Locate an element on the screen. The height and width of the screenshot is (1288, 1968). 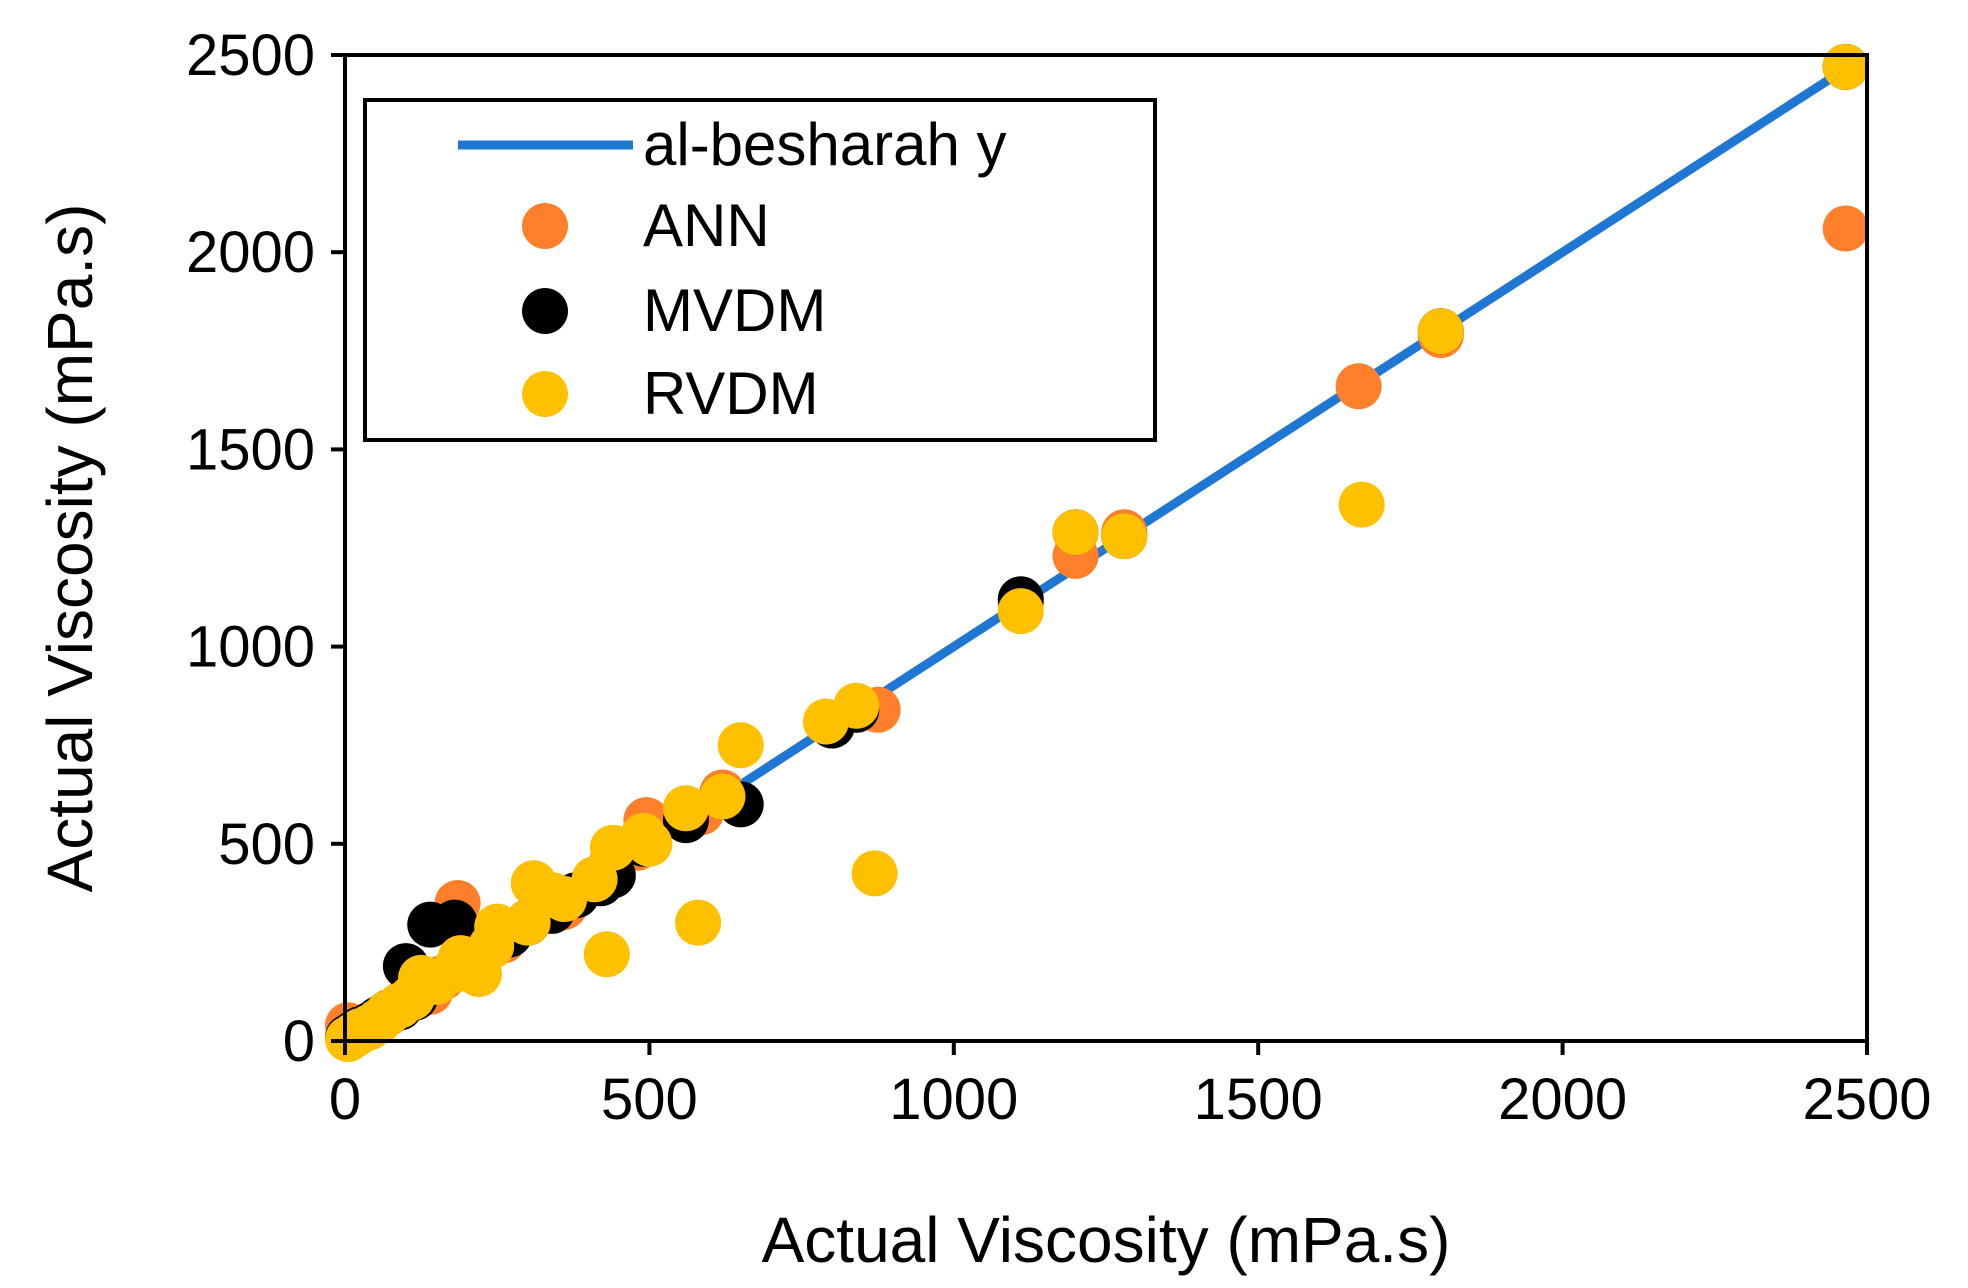
y-tick-label: 1500 is located at coordinates (250, 449).